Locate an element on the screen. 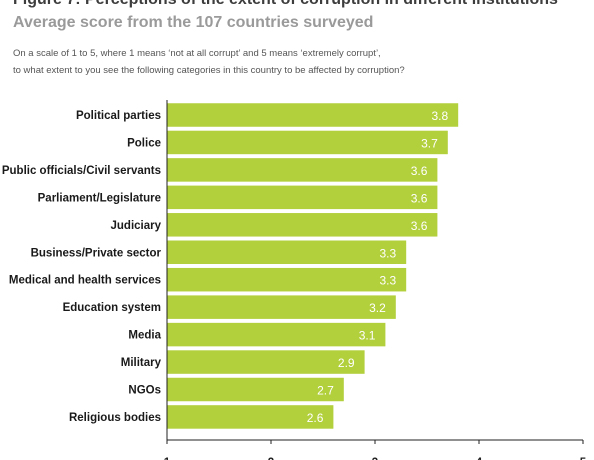  x-tick-label: 4 is located at coordinates (479, 458).